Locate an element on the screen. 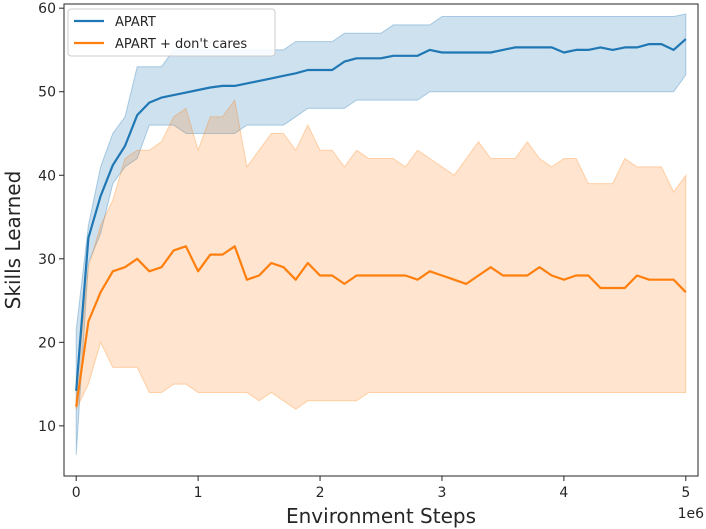 The height and width of the screenshot is (529, 706). x-tick-label: 5 is located at coordinates (685, 493).